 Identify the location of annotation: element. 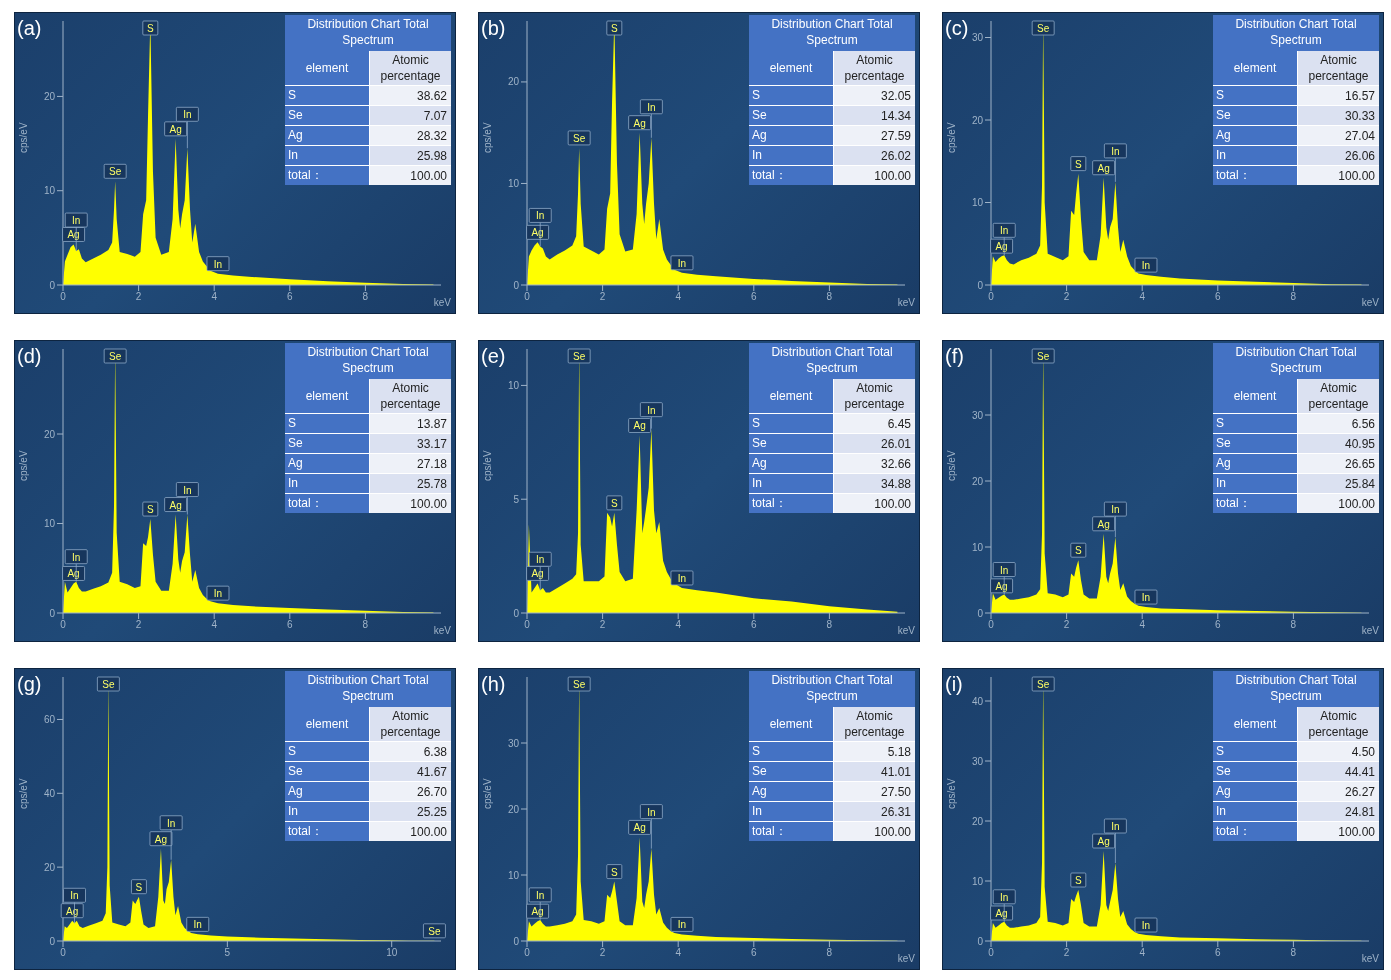
(327, 396).